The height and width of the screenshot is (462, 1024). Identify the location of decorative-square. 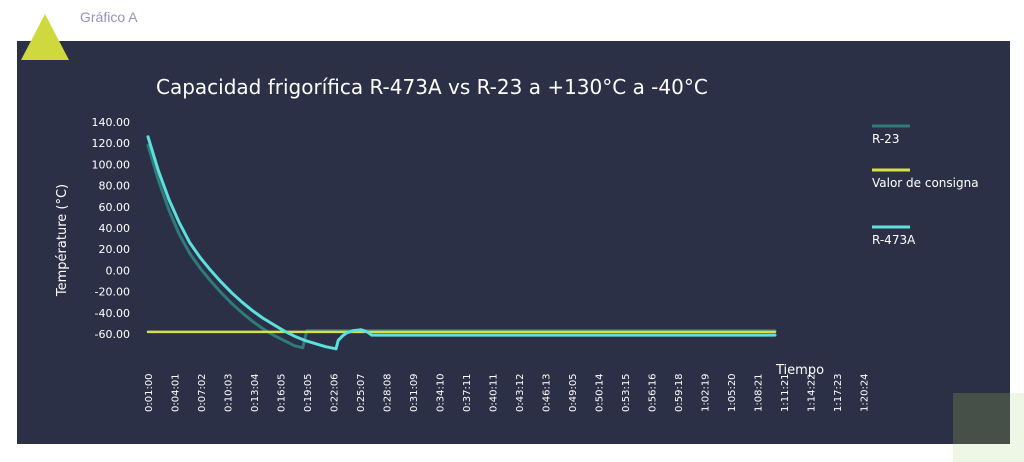
(988, 427).